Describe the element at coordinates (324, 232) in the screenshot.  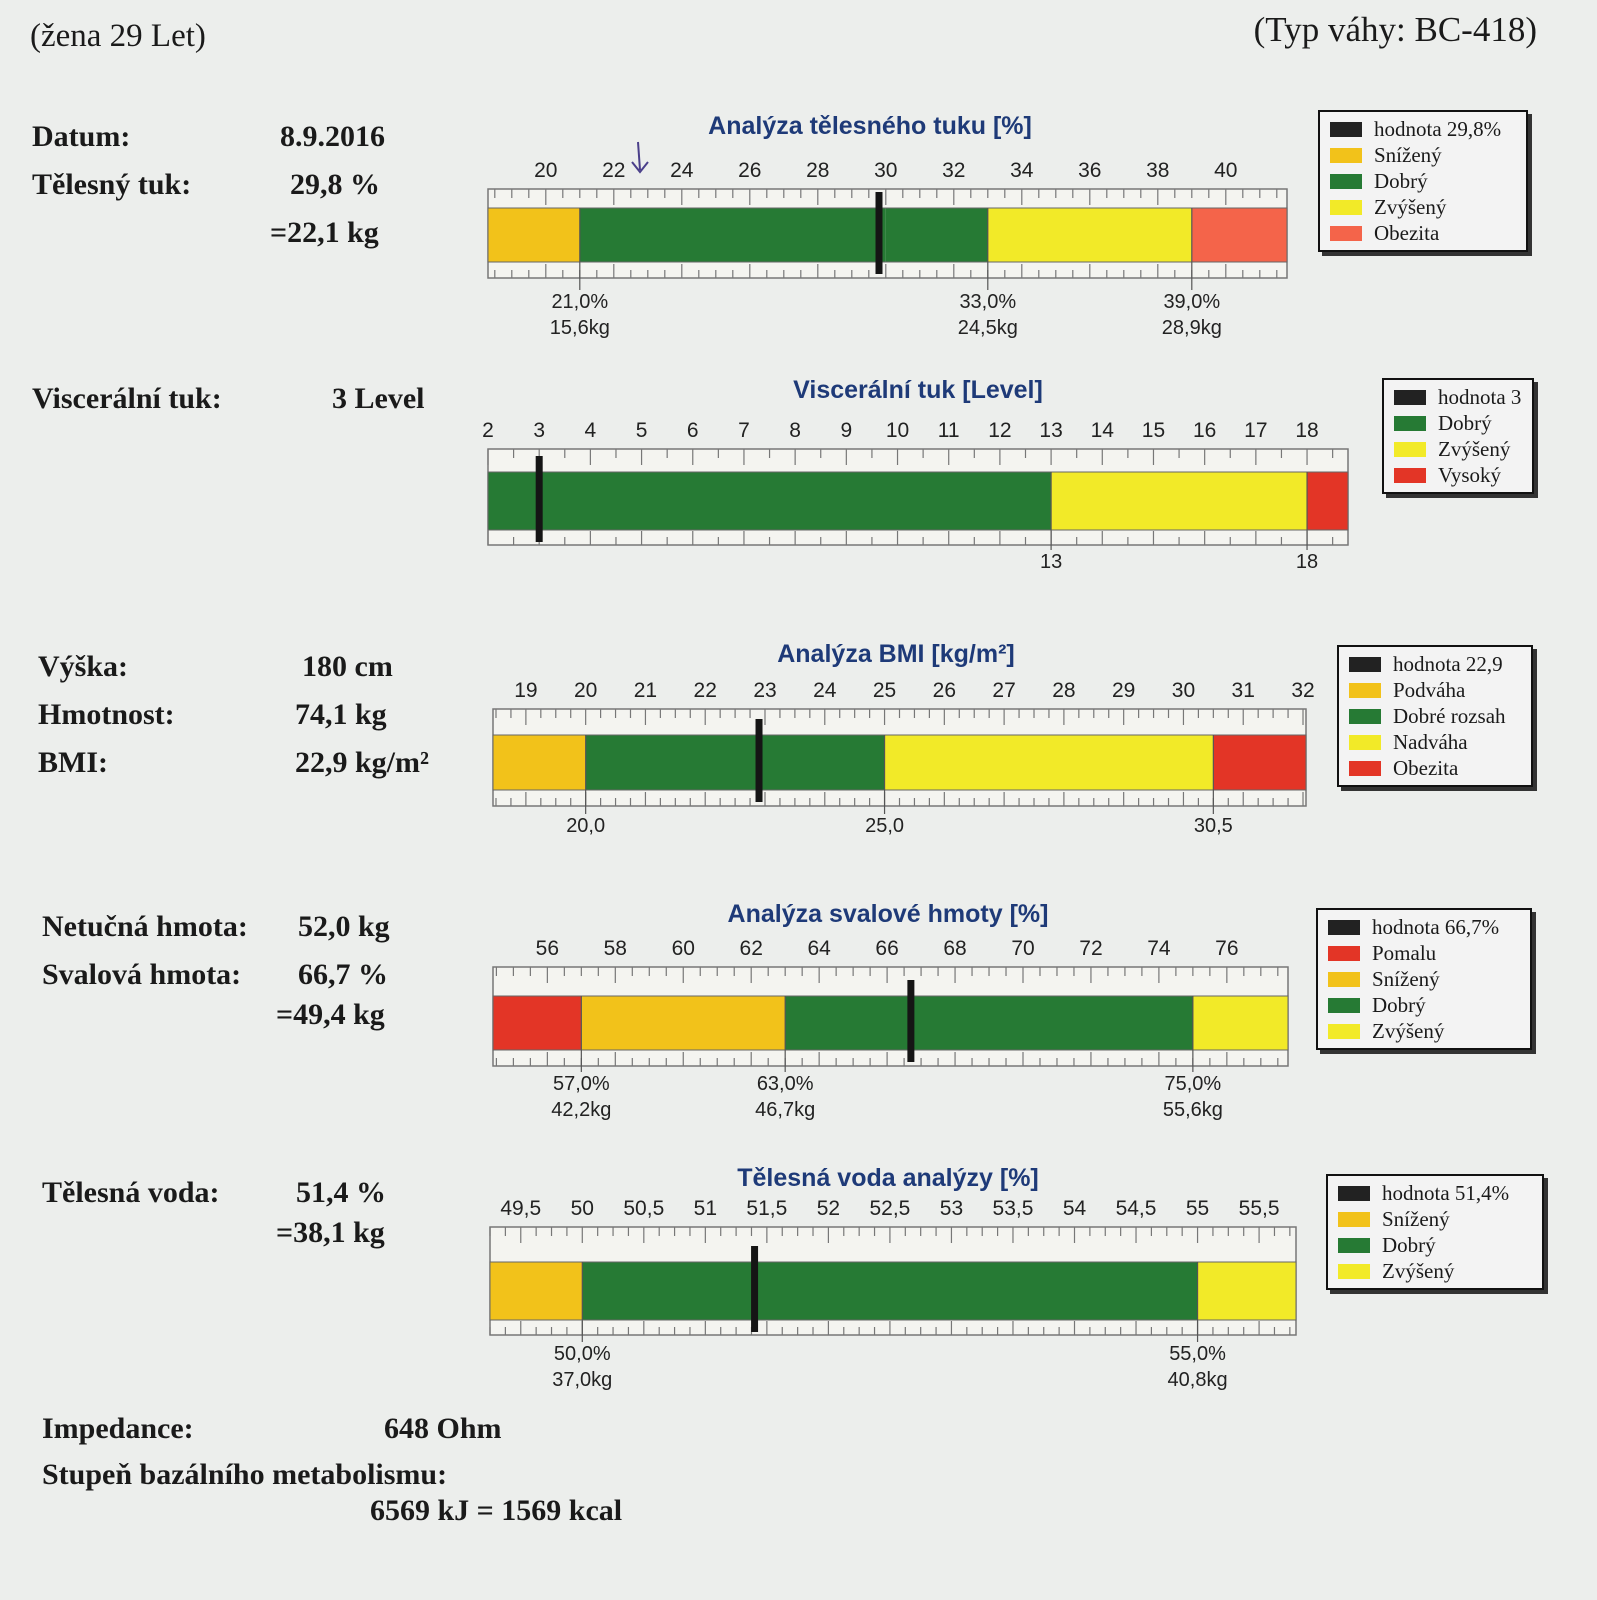
I see `fat-kg-value: =22,1 kg` at that location.